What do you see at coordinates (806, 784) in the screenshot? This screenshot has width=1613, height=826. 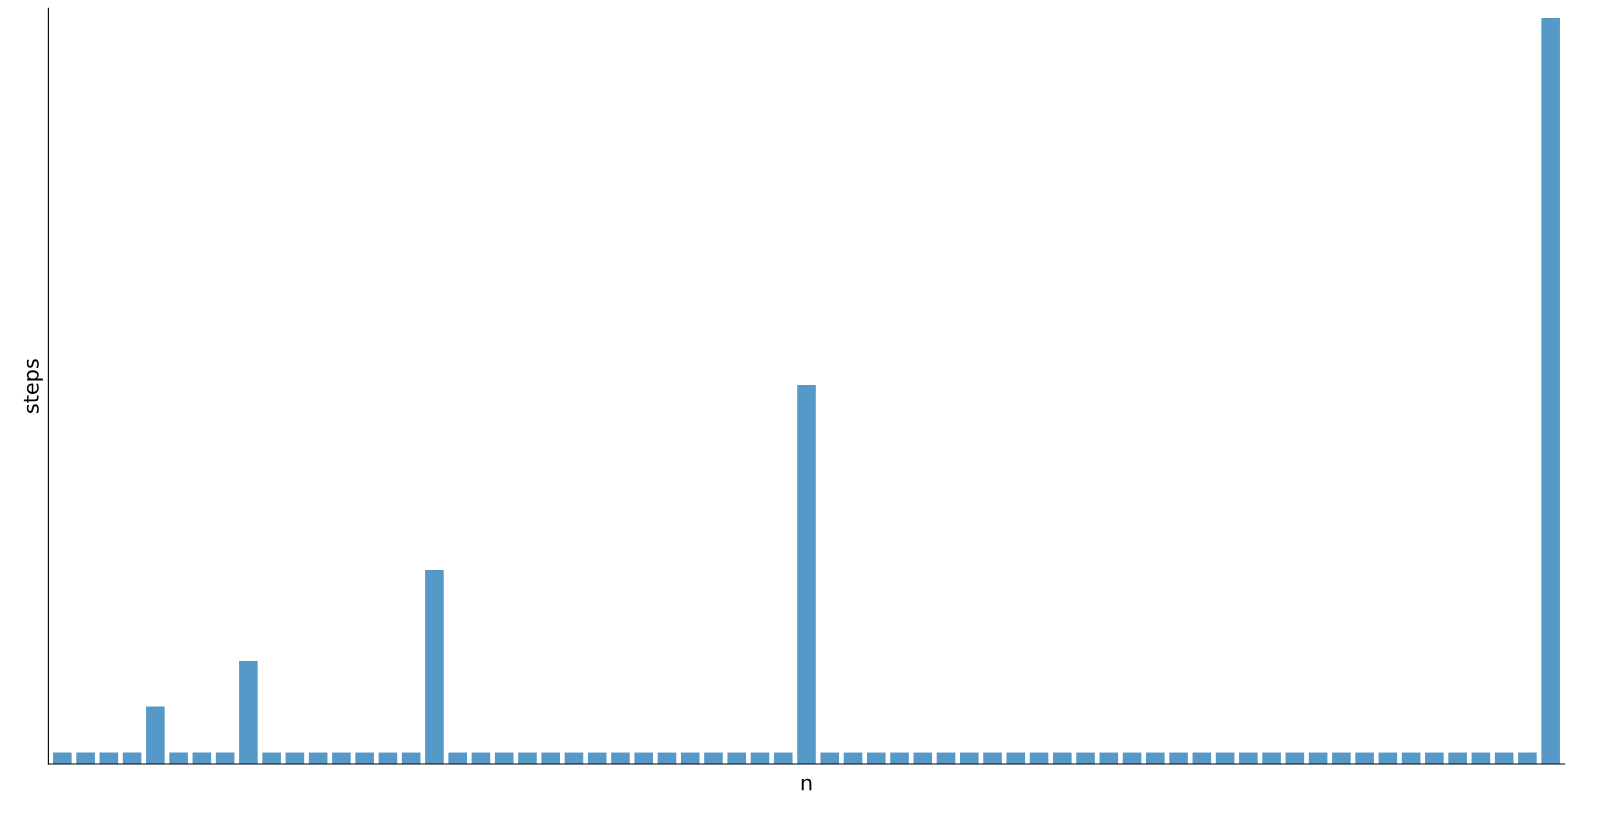 I see `x-axis-title: n` at bounding box center [806, 784].